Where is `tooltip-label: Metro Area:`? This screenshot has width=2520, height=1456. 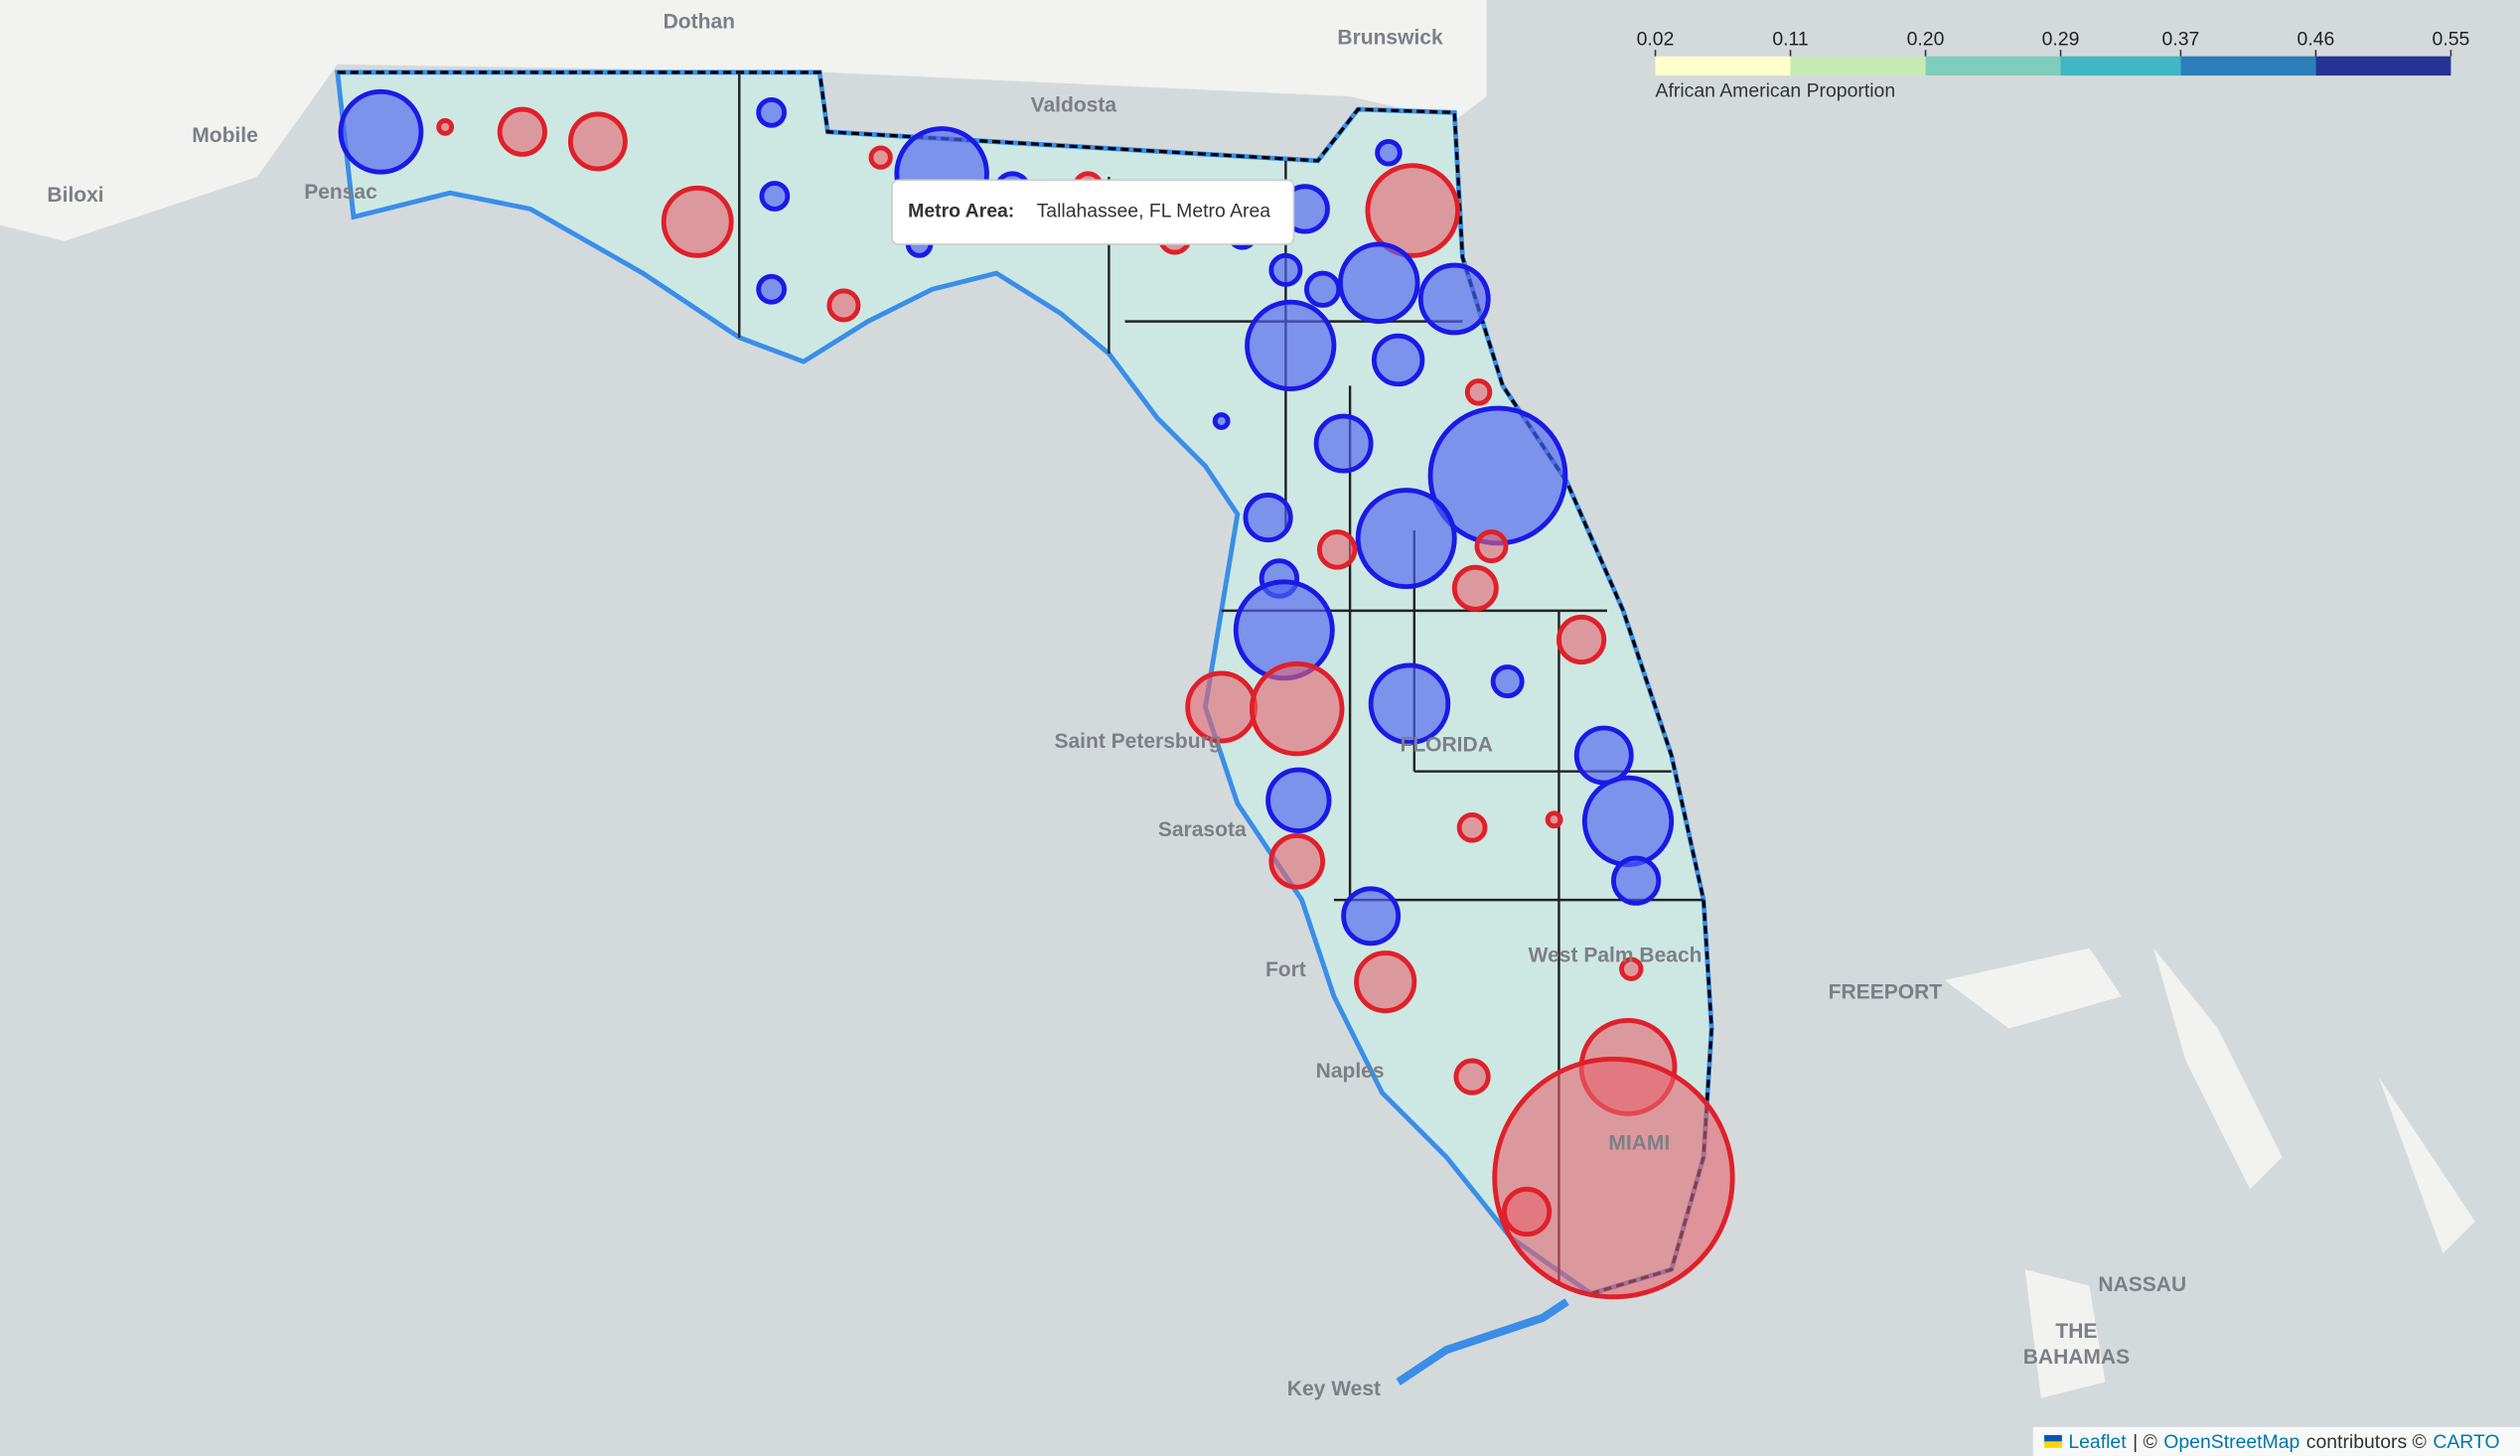
tooltip-label: Metro Area: is located at coordinates (961, 212).